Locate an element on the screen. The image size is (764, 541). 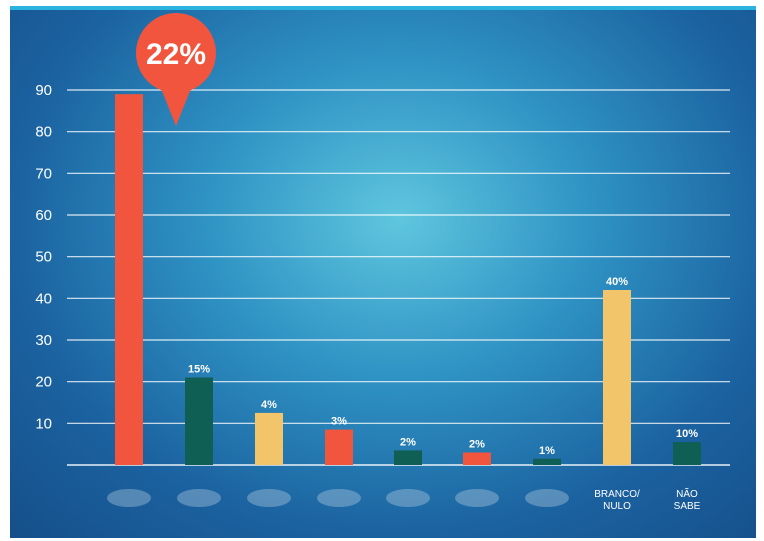
y-tick-label: 10 is located at coordinates (43, 423).